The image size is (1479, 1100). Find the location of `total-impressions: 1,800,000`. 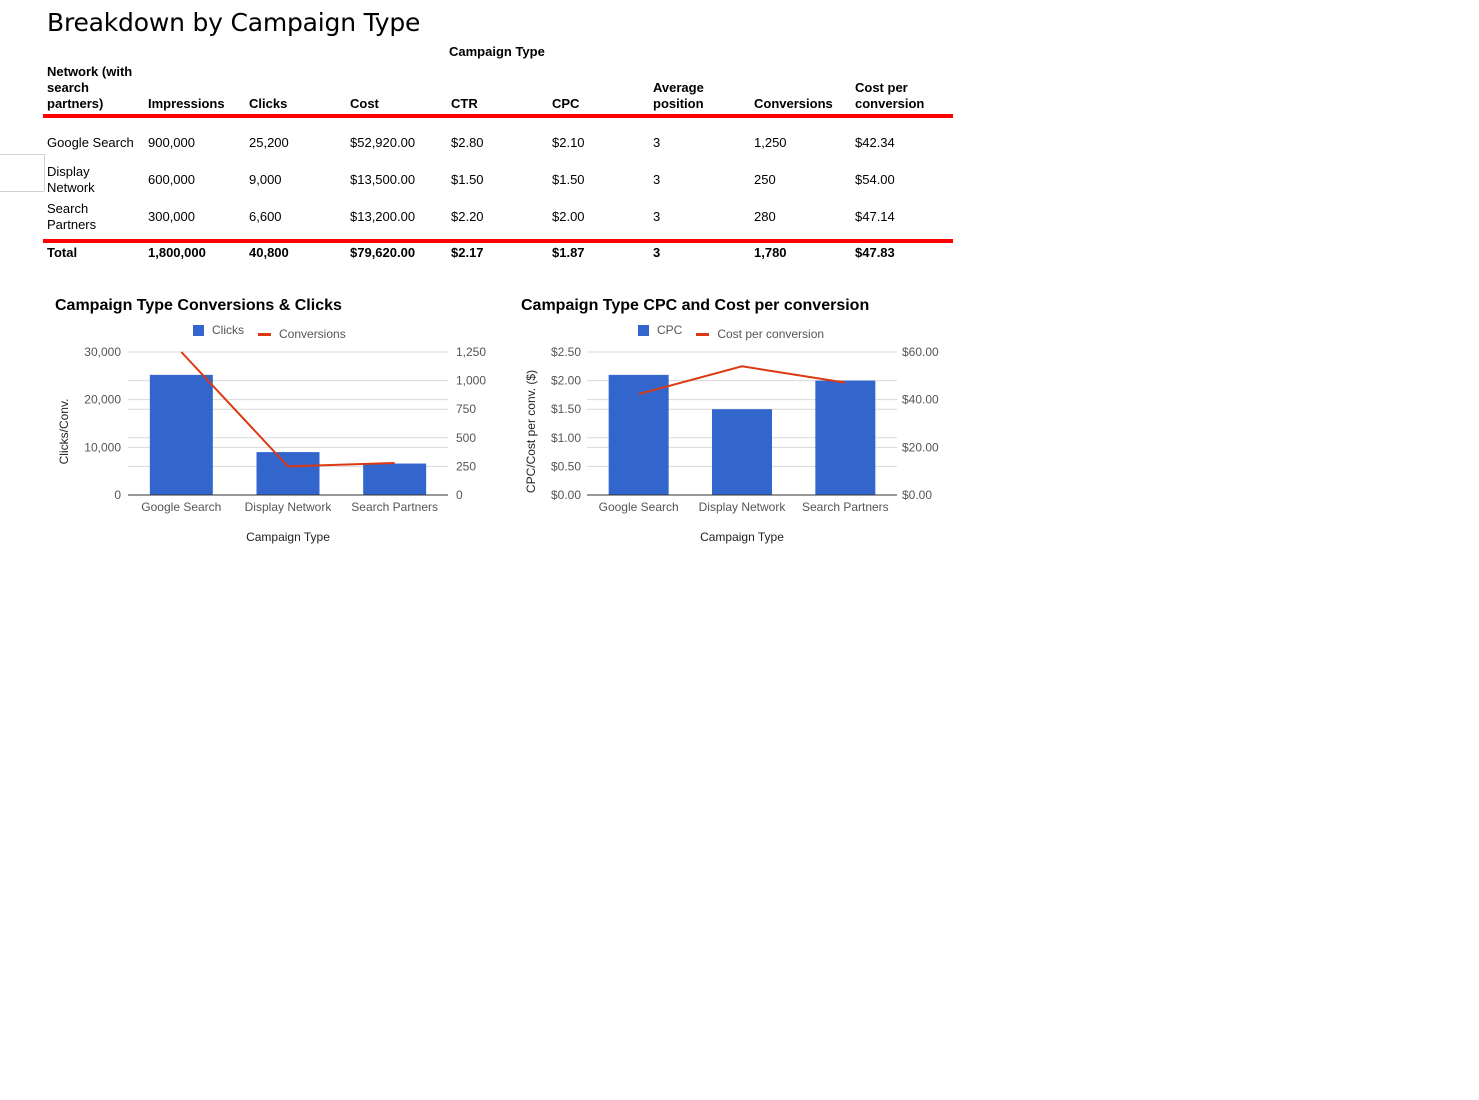

total-impressions: 1,800,000 is located at coordinates (177, 252).